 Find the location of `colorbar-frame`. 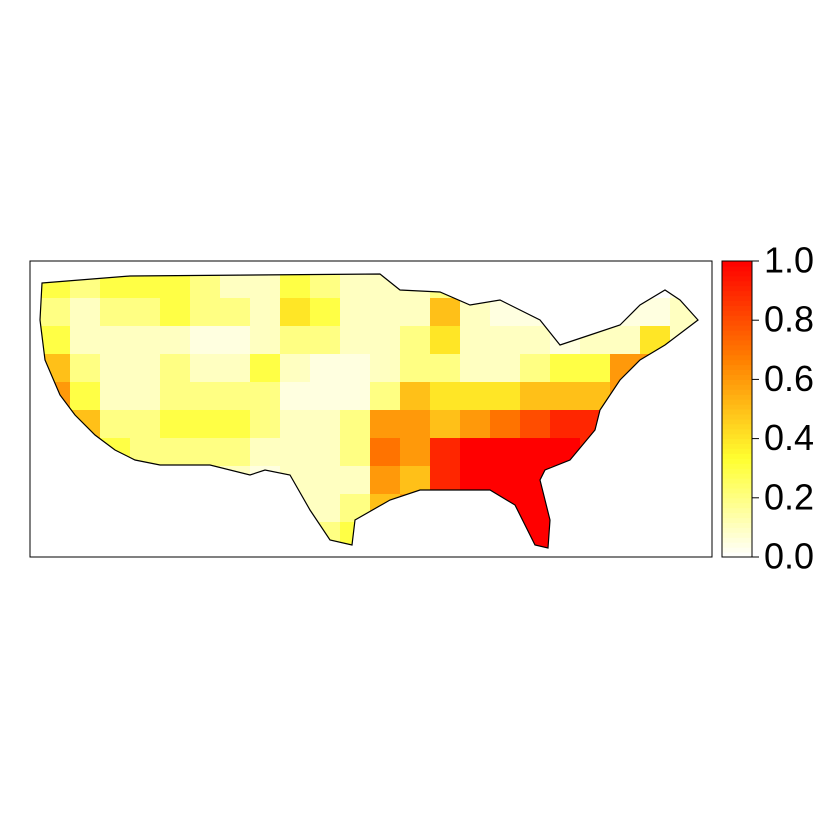

colorbar-frame is located at coordinates (737, 409).